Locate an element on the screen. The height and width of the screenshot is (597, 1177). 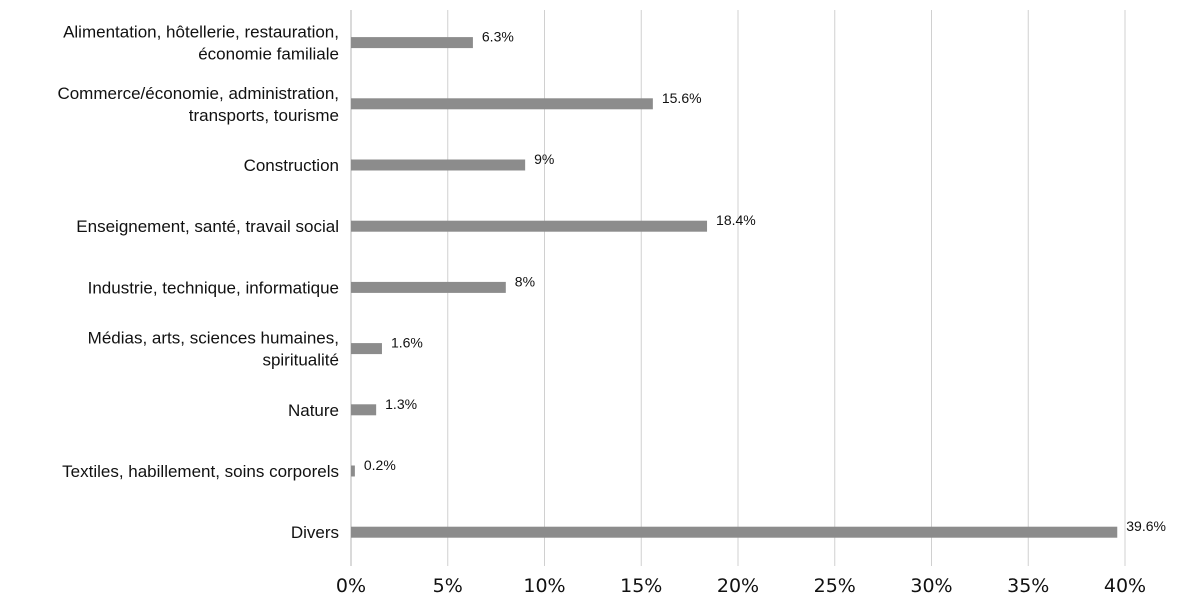
category-label: Divers is located at coordinates (315, 532).